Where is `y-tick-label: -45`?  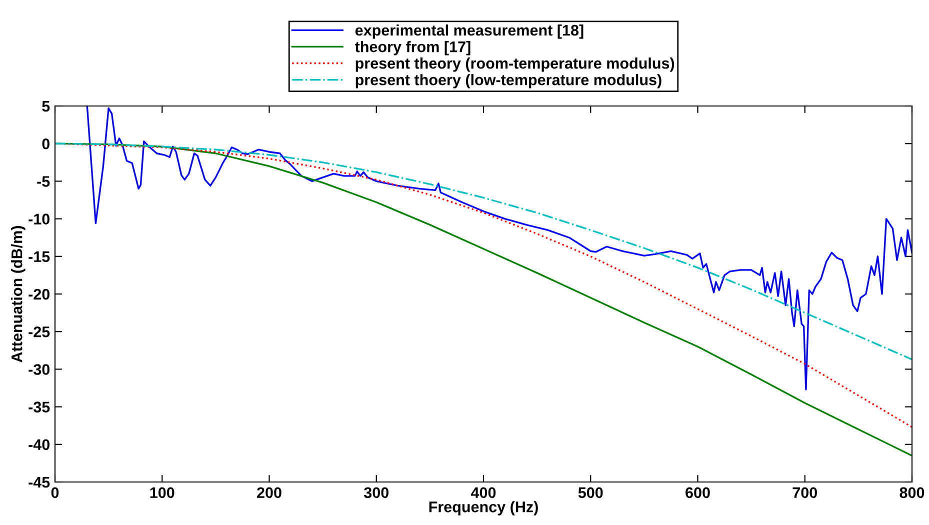
y-tick-label: -45 is located at coordinates (39, 482).